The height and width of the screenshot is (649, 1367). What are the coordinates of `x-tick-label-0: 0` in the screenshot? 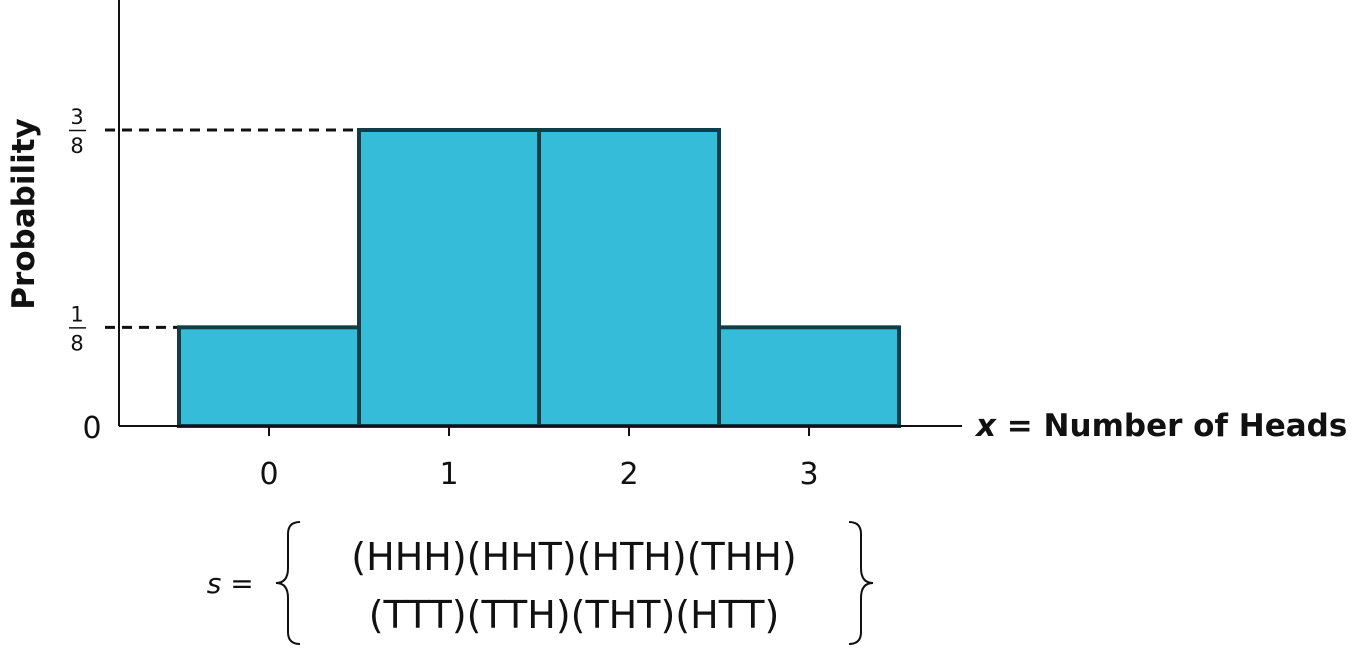 It's located at (268, 474).